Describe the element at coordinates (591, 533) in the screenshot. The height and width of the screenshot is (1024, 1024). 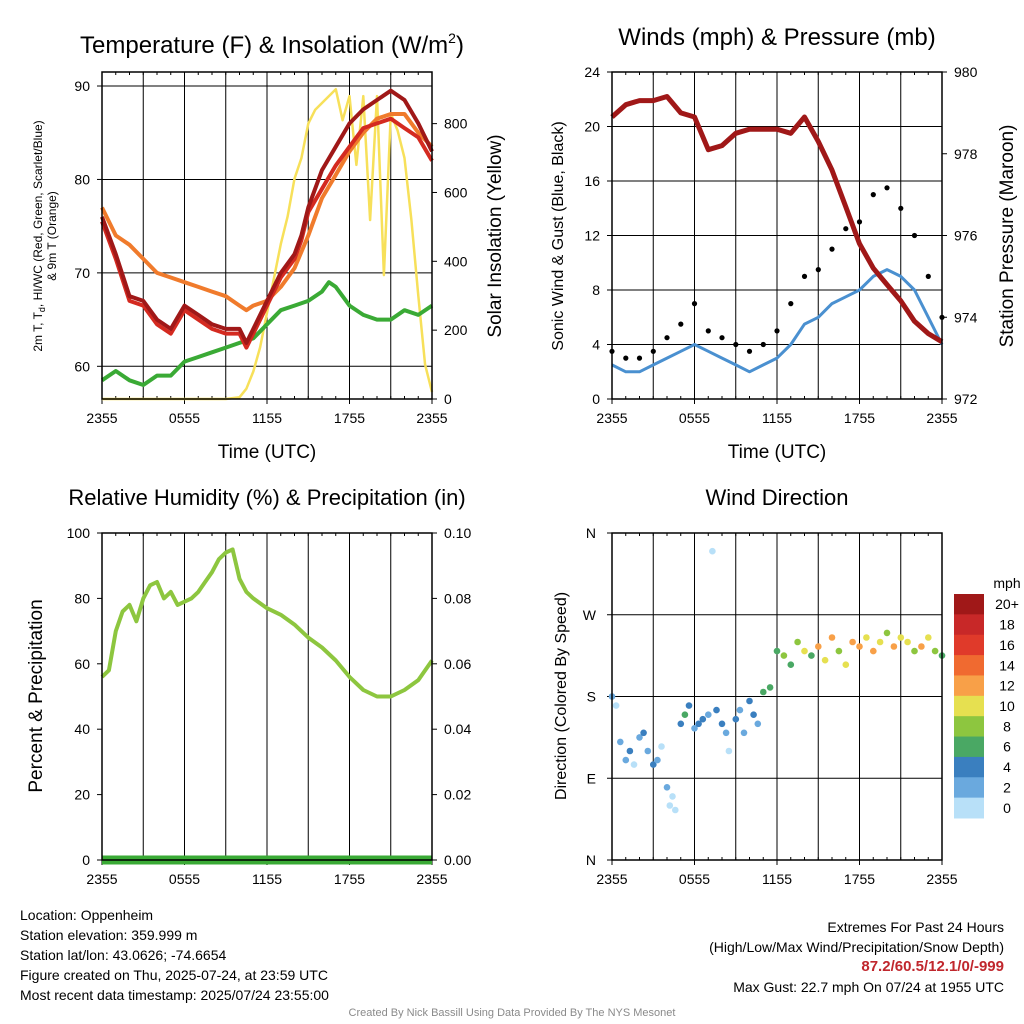
I see `y-tick-label: N` at that location.